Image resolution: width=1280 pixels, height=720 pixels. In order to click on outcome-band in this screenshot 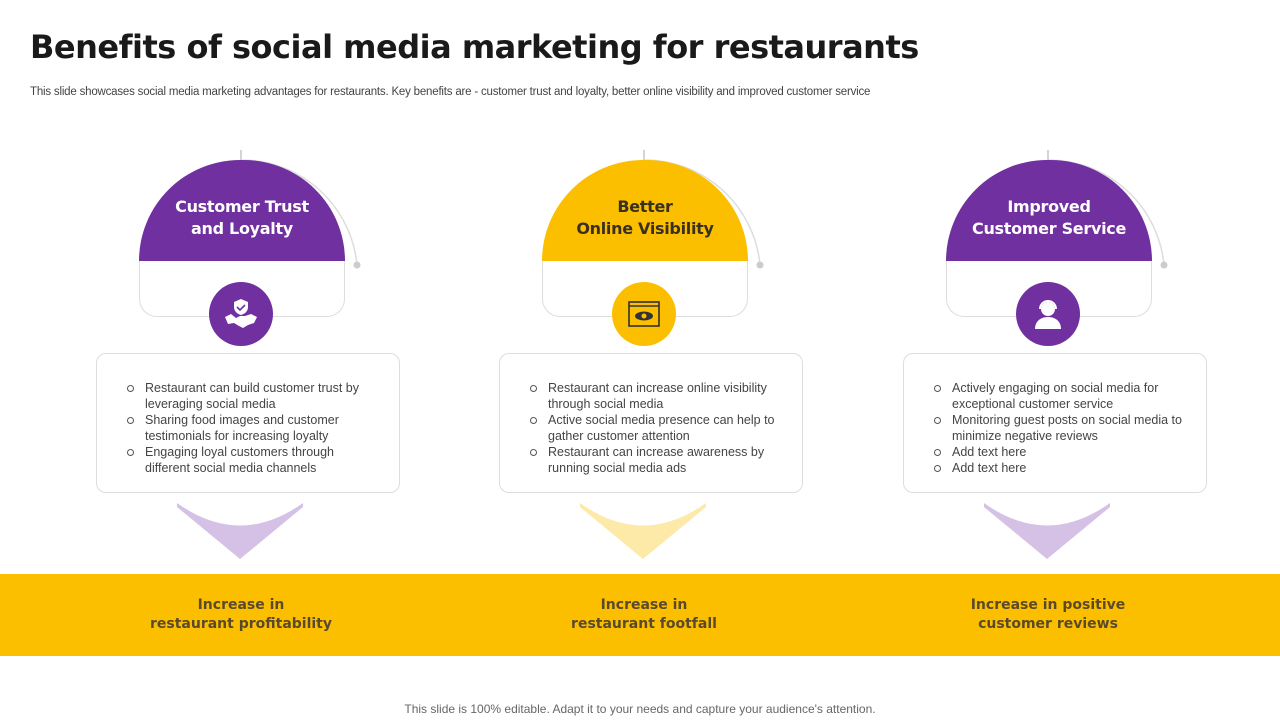, I will do `click(640, 615)`.